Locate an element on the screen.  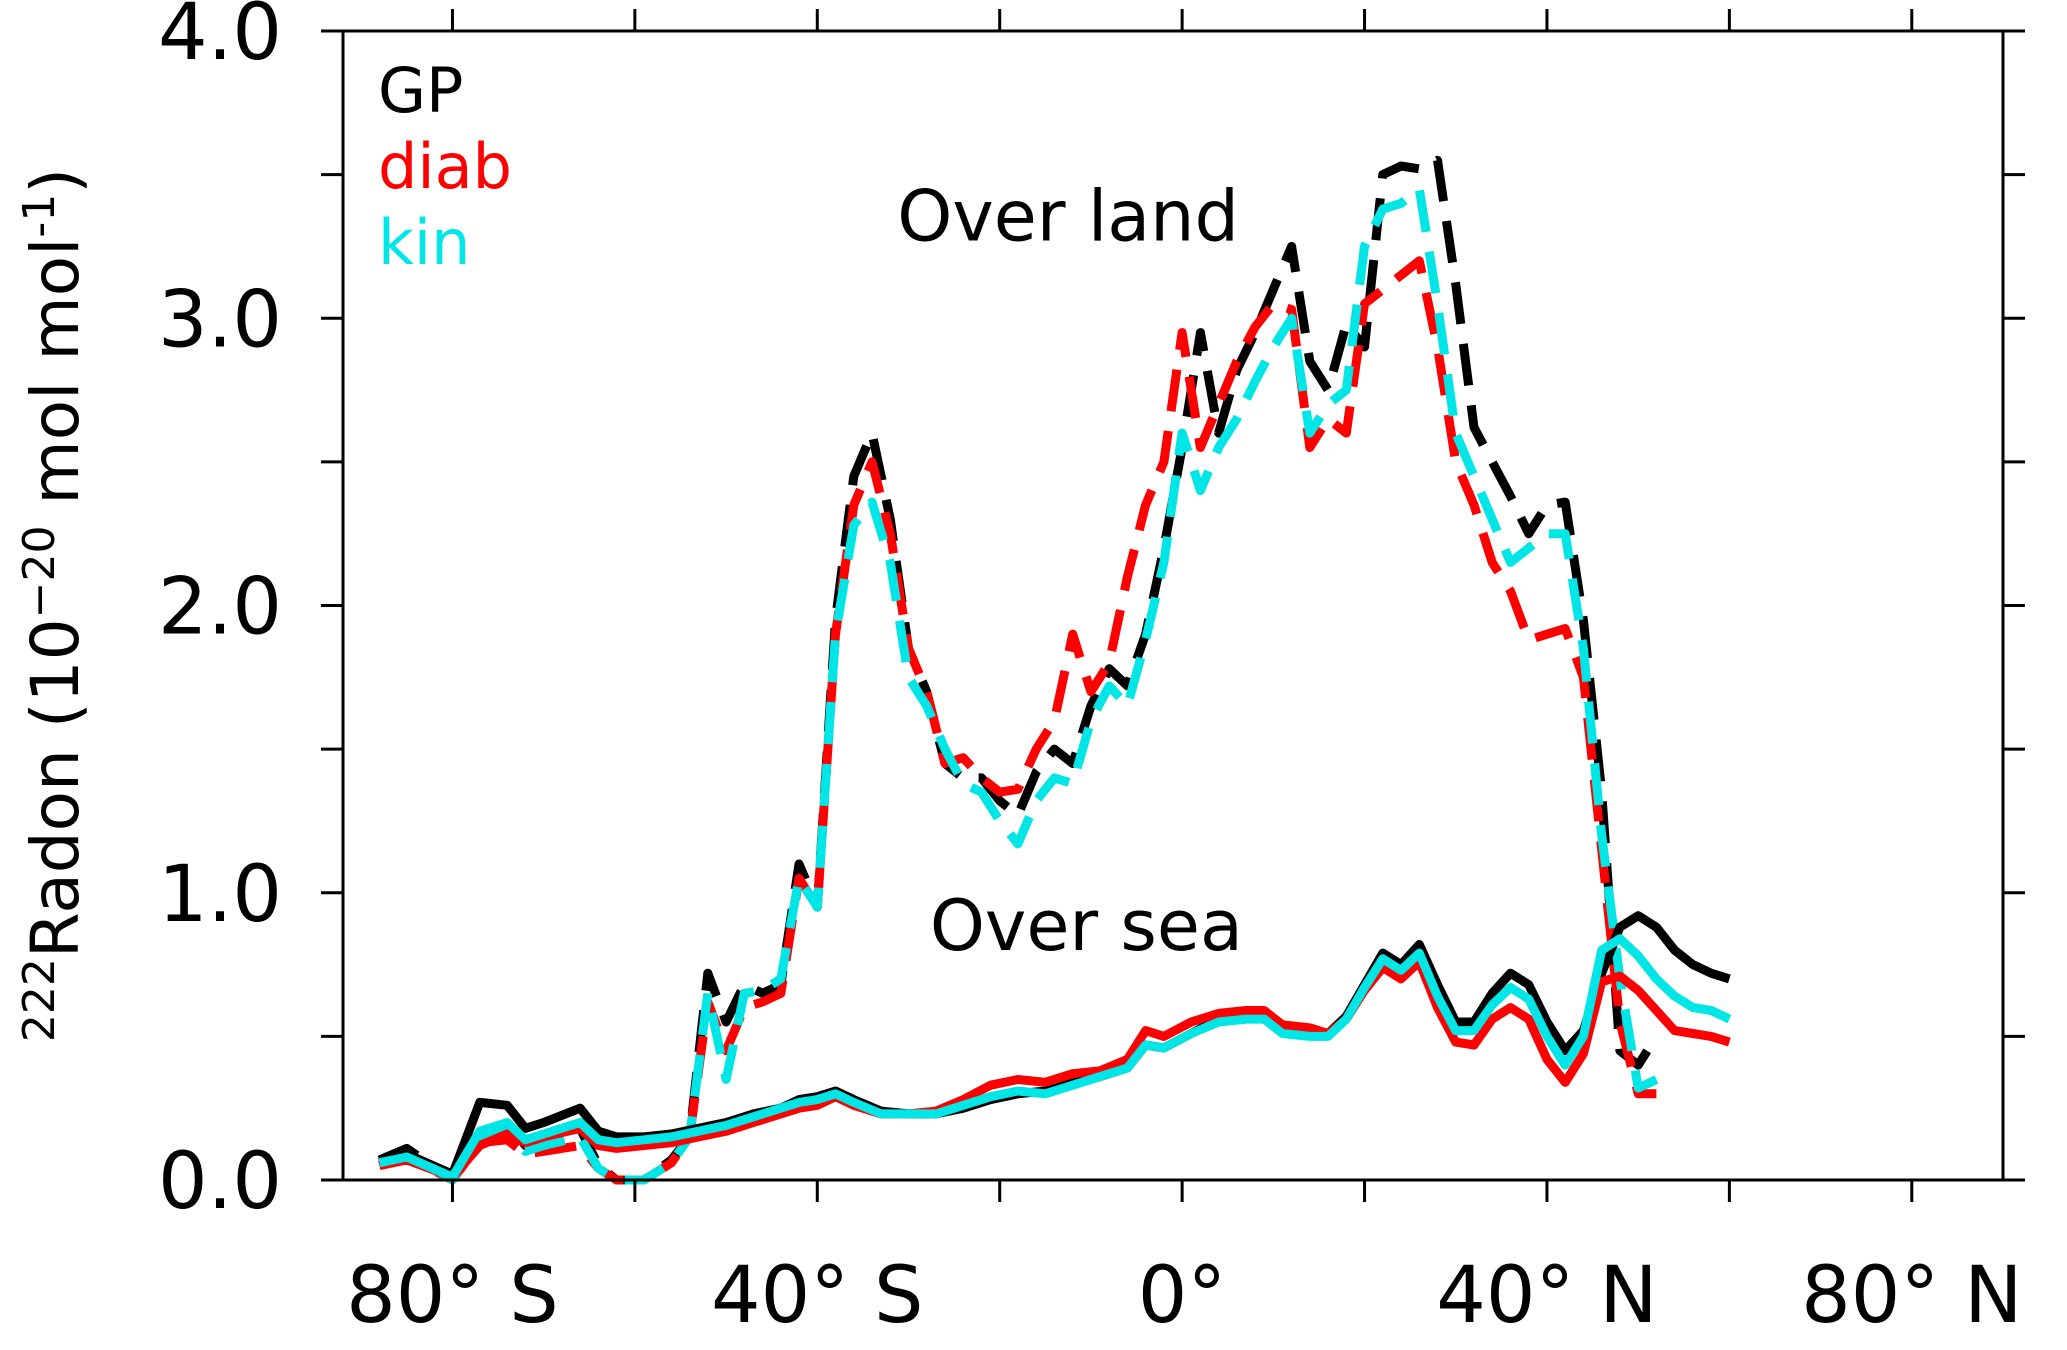
y-tick-label: 3.0 is located at coordinates (220, 320).